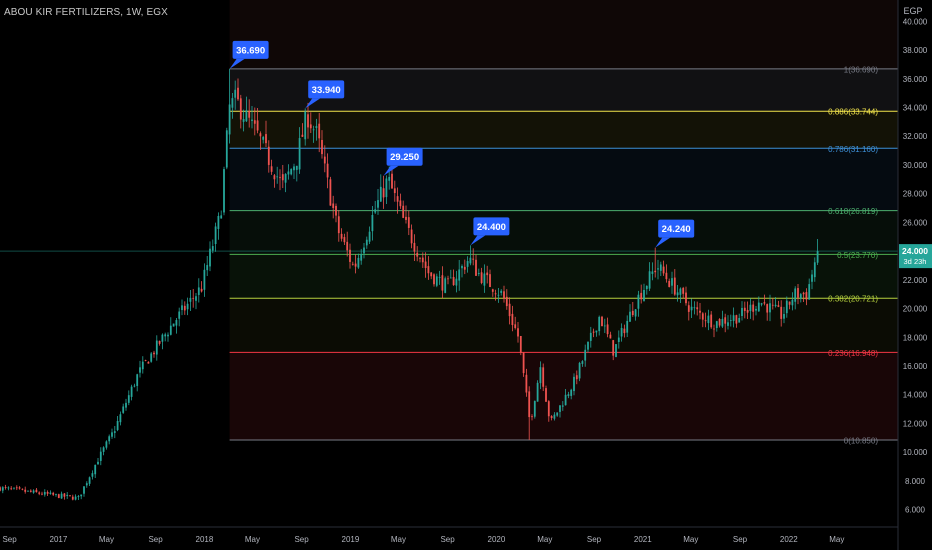 The width and height of the screenshot is (932, 550). I want to click on fib-label: 0.886(33.744), so click(853, 112).